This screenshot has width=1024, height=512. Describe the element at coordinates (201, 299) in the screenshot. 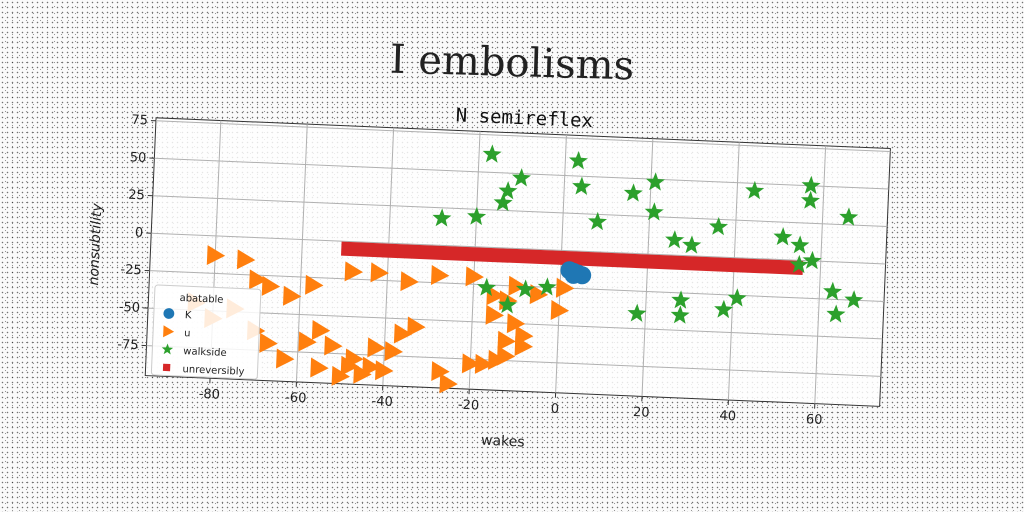

I see `legend-title: abatable` at that location.